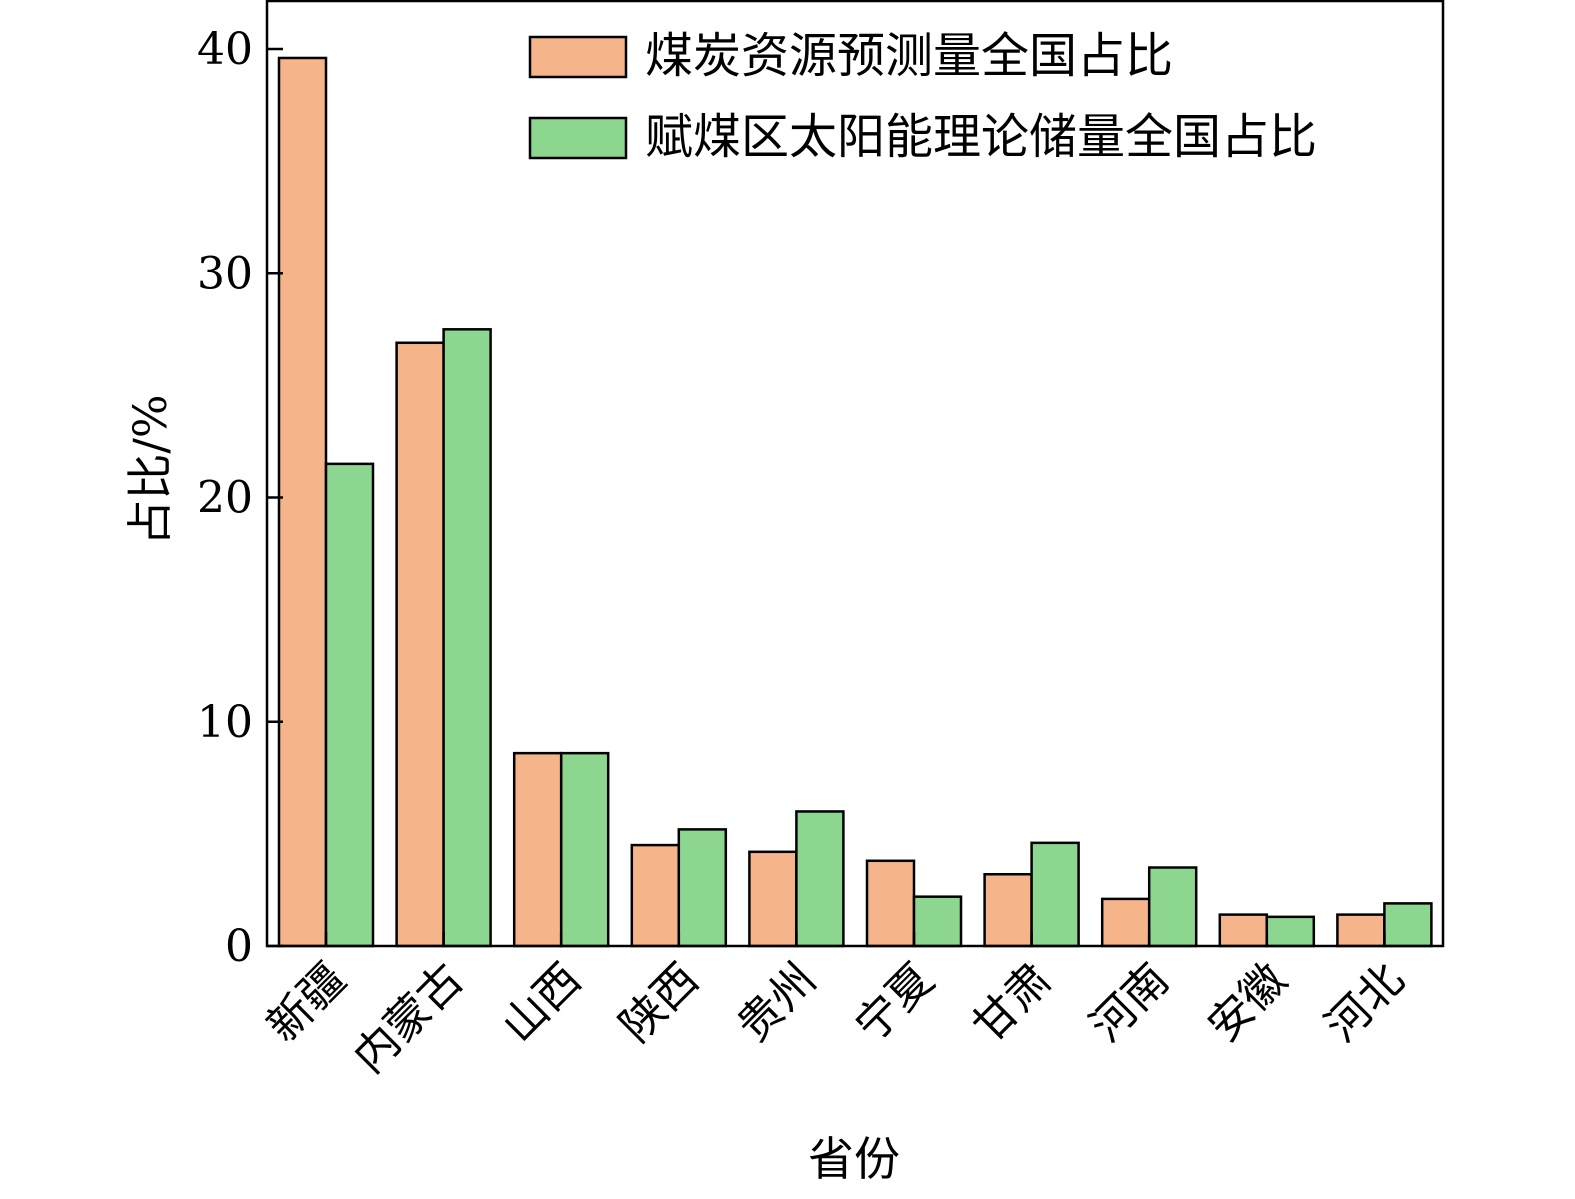  What do you see at coordinates (225, 49) in the screenshot?
I see `y-tick-label-4: 40` at bounding box center [225, 49].